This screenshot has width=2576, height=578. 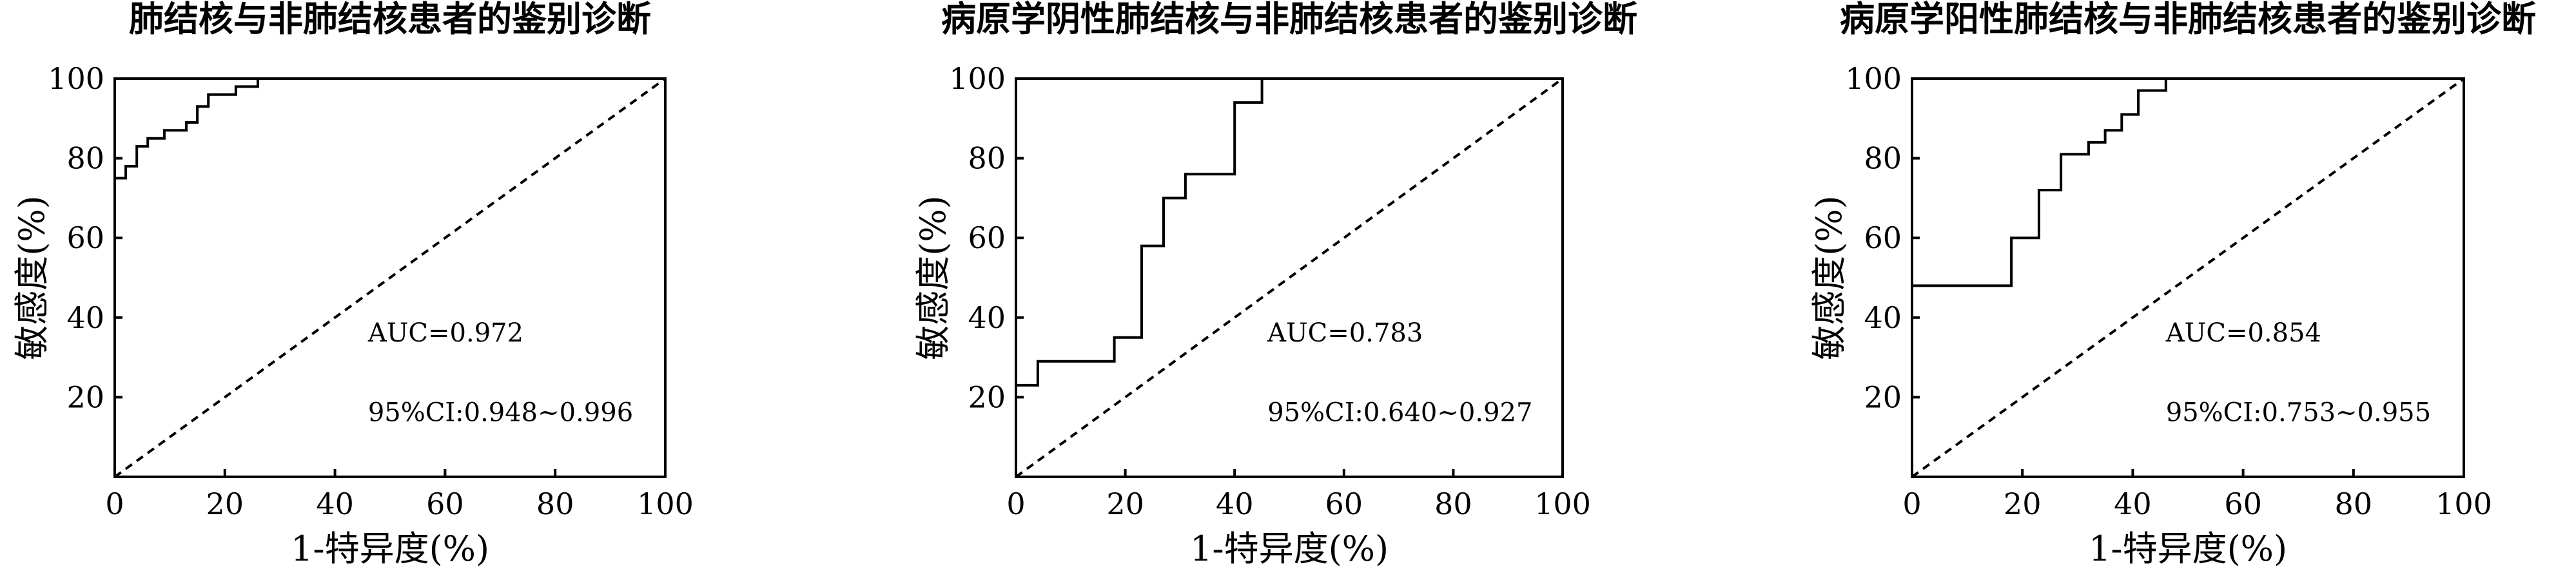 What do you see at coordinates (2243, 333) in the screenshot?
I see `auc-annotation: AUC=0.854` at bounding box center [2243, 333].